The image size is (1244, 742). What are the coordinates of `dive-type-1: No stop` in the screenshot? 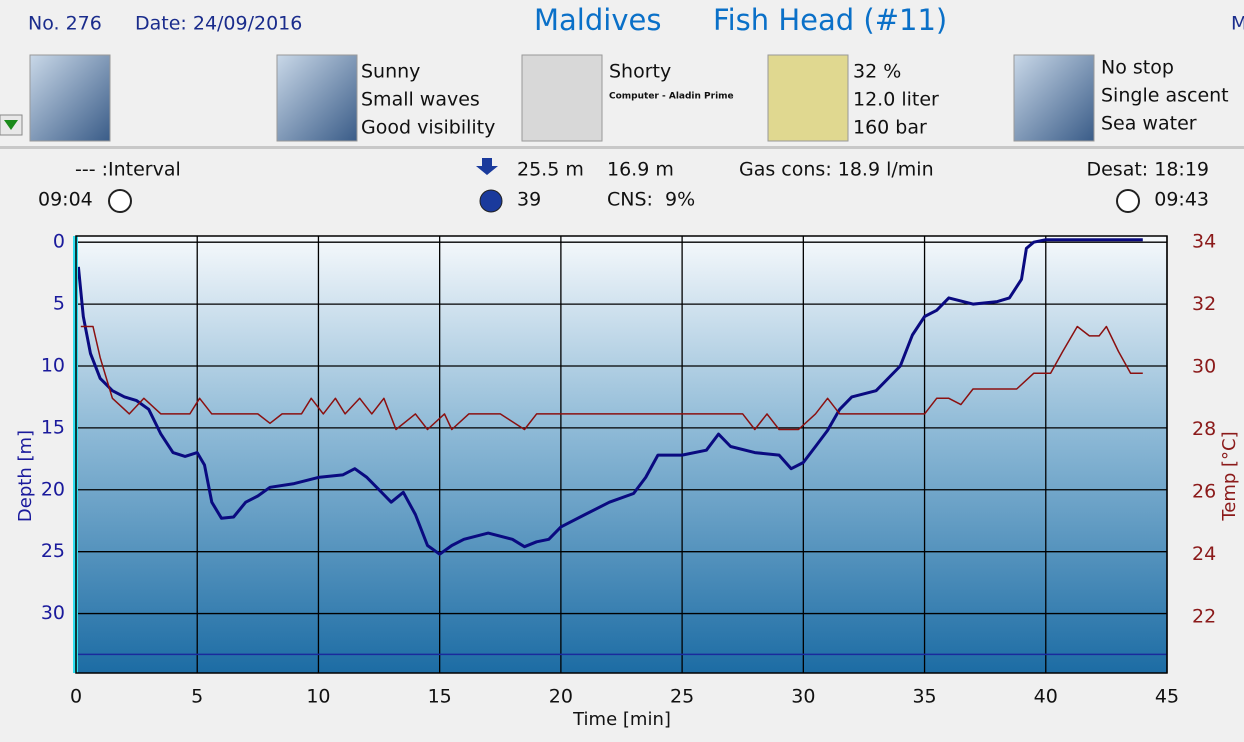 It's located at (1137, 68).